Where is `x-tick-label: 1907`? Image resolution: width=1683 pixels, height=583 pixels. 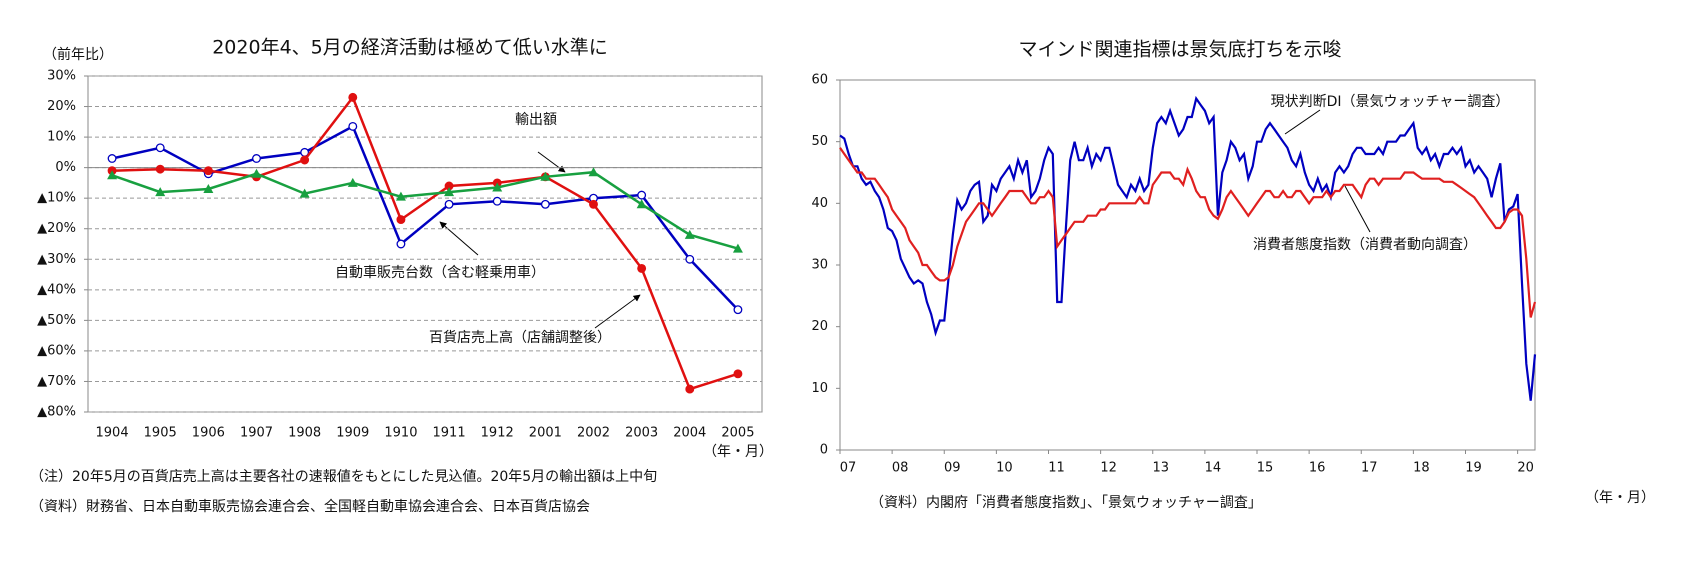 x-tick-label: 1907 is located at coordinates (256, 433).